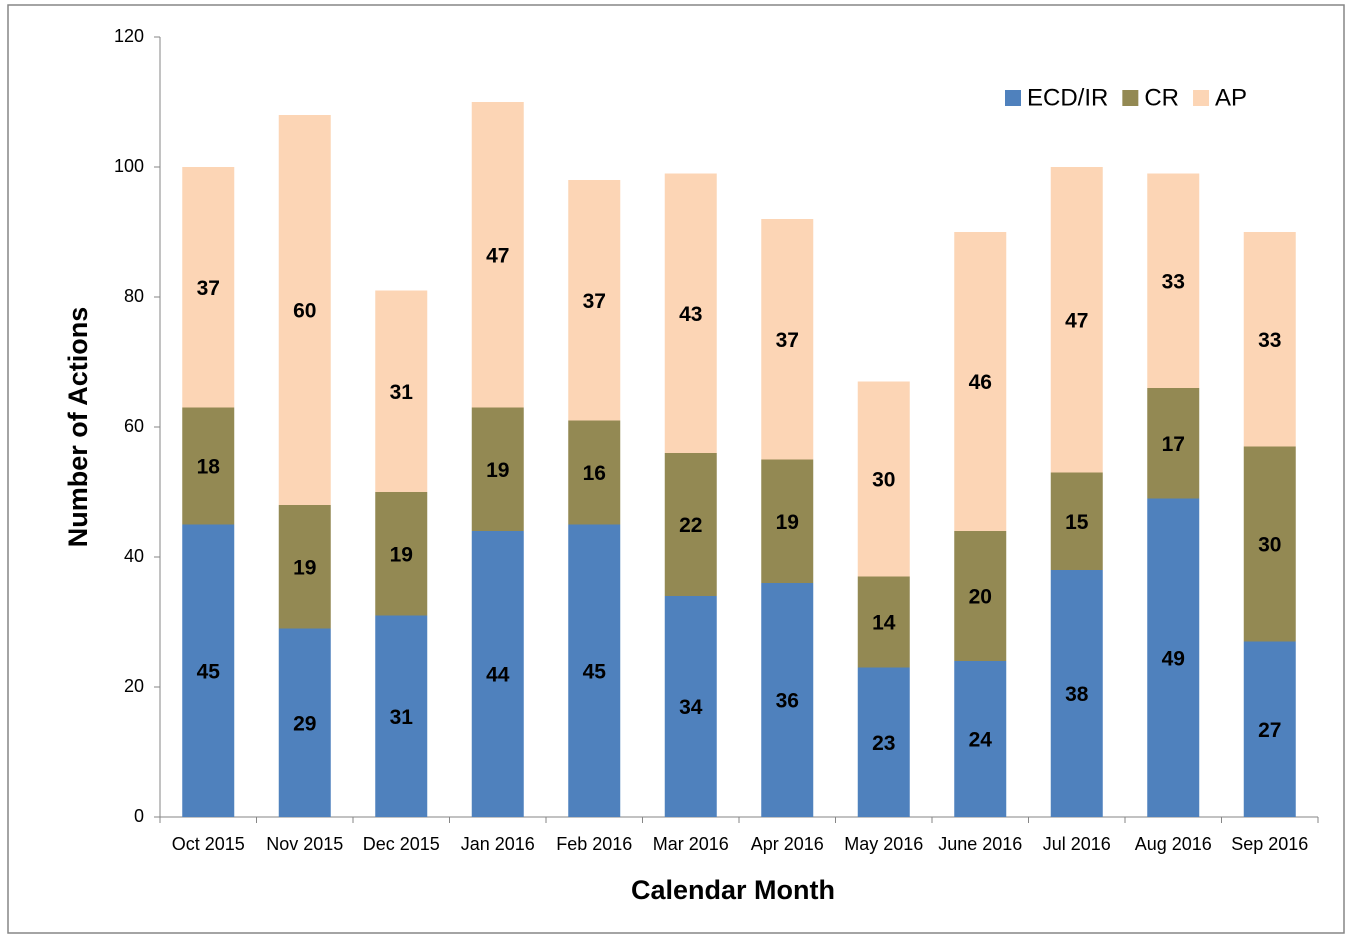 This screenshot has height=936, width=1348. I want to click on data-label: 43, so click(690, 314).